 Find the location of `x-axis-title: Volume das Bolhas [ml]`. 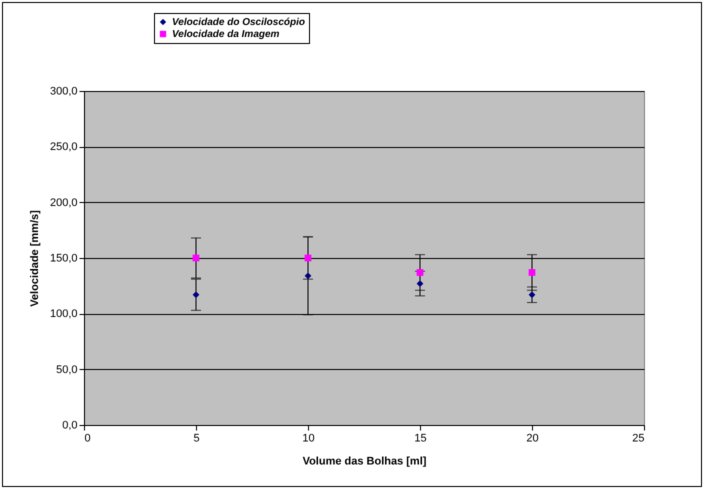

x-axis-title: Volume das Bolhas [ml] is located at coordinates (364, 462).